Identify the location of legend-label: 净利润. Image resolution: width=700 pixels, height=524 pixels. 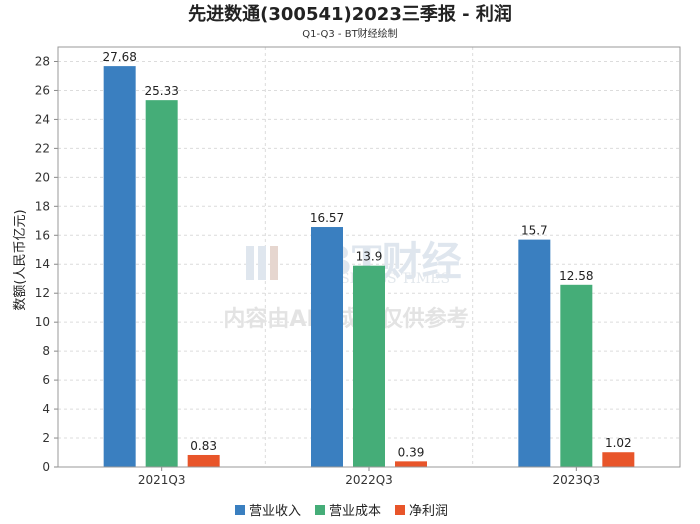
(428, 511).